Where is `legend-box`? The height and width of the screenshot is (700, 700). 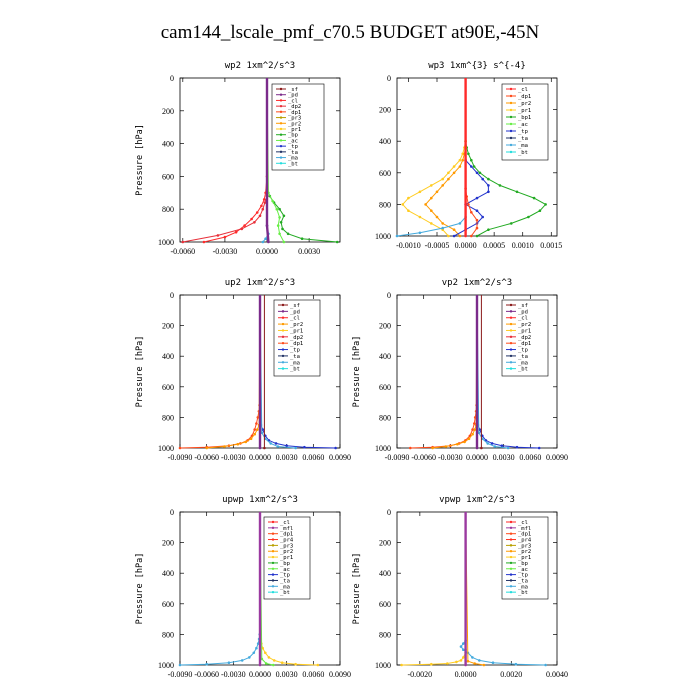
legend-box is located at coordinates (297, 338).